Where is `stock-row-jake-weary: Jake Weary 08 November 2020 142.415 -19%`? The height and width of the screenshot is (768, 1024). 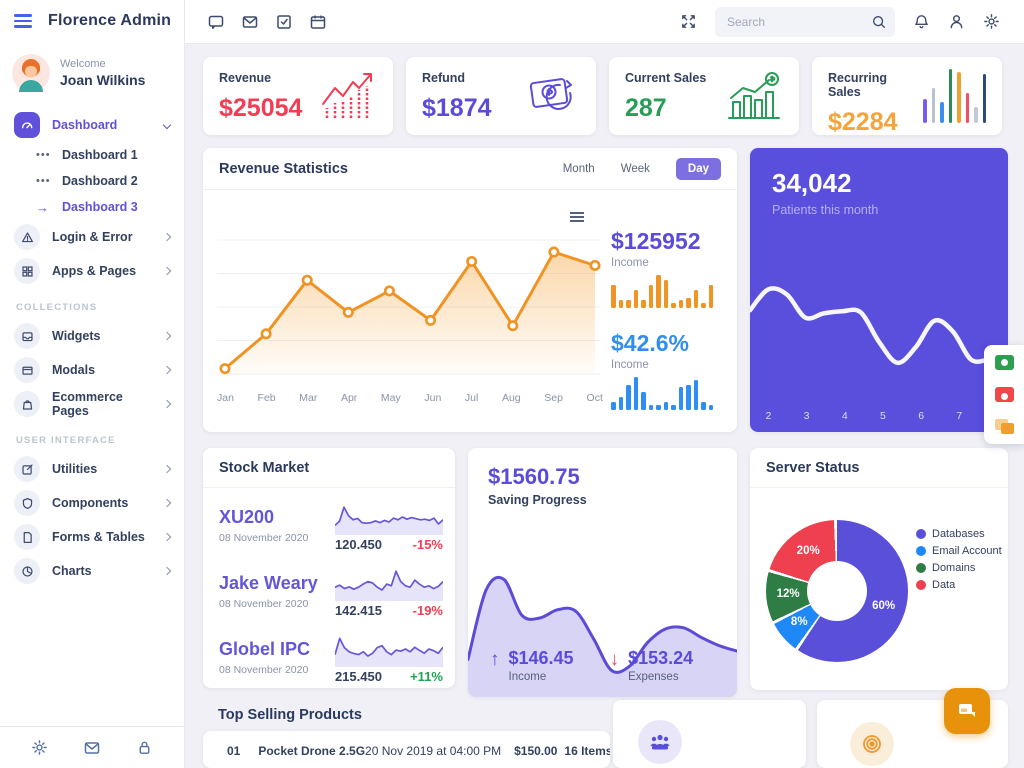
stock-row-jake-weary: Jake Weary 08 November 2020 142.415 -19% is located at coordinates (329, 587).